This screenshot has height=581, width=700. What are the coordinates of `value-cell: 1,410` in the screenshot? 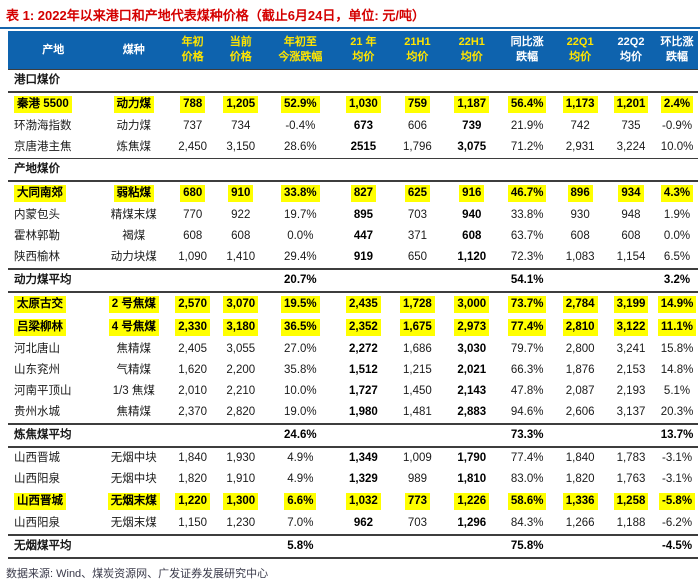 It's located at (241, 257).